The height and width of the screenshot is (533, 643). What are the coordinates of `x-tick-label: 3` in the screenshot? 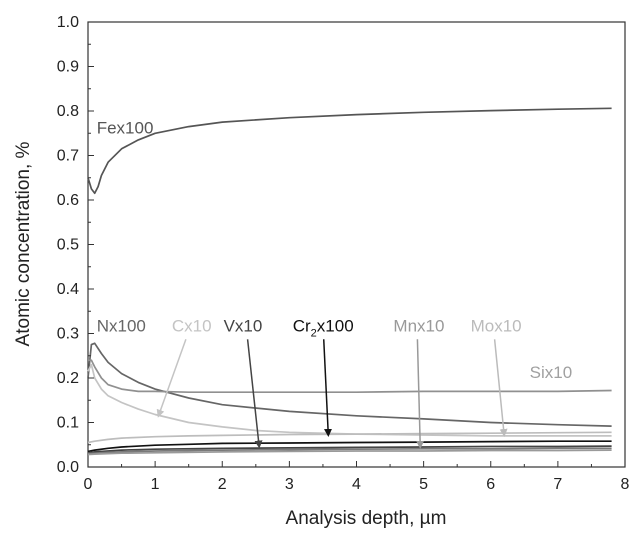 It's located at (289, 484).